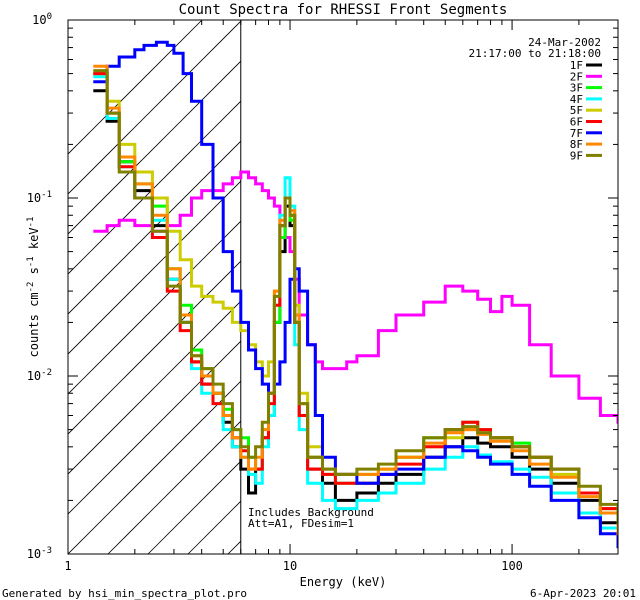 This screenshot has width=640, height=600. I want to click on annotation-background: Includes Background, so click(311, 512).